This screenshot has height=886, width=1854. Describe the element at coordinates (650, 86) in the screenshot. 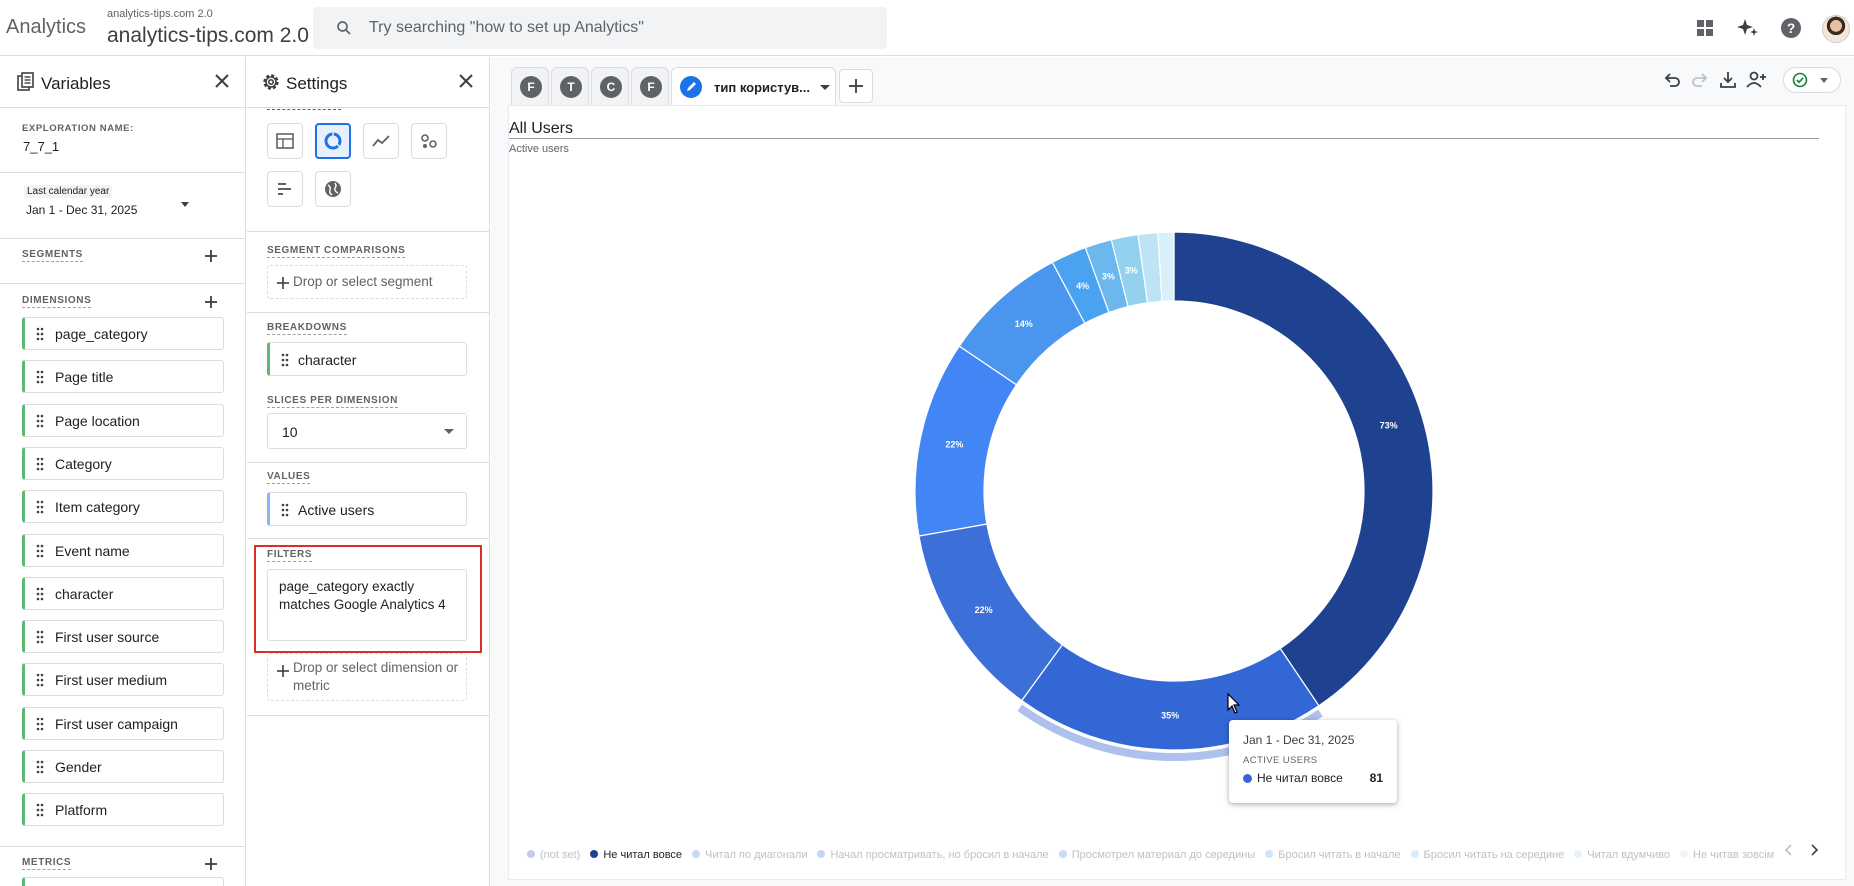

I see `tab-4: F` at that location.